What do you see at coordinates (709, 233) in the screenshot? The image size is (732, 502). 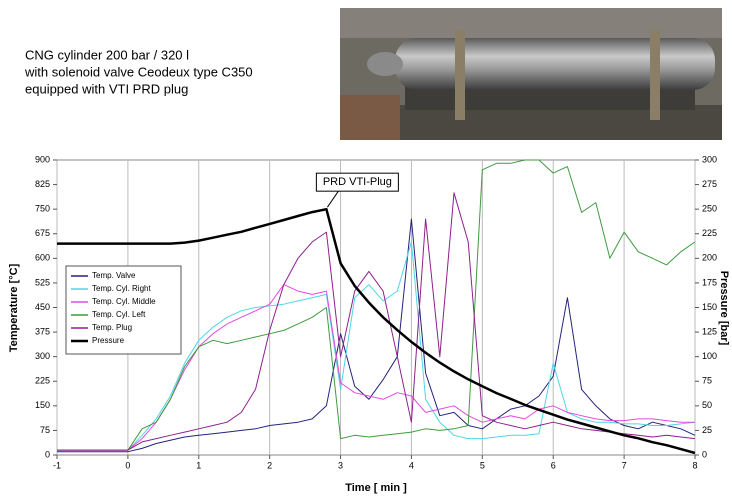 I see `y2-tick-label: 225` at bounding box center [709, 233].